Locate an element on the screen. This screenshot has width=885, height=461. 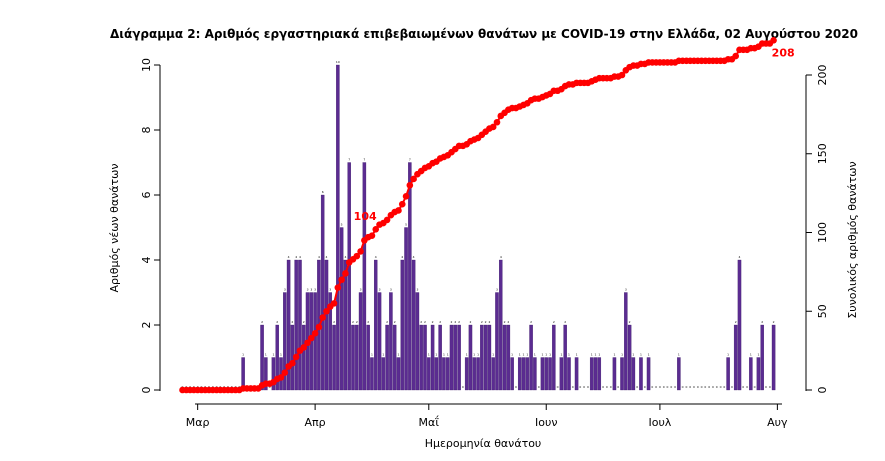
annotation-cumulative-mid: 104 is located at coordinates (365, 216).